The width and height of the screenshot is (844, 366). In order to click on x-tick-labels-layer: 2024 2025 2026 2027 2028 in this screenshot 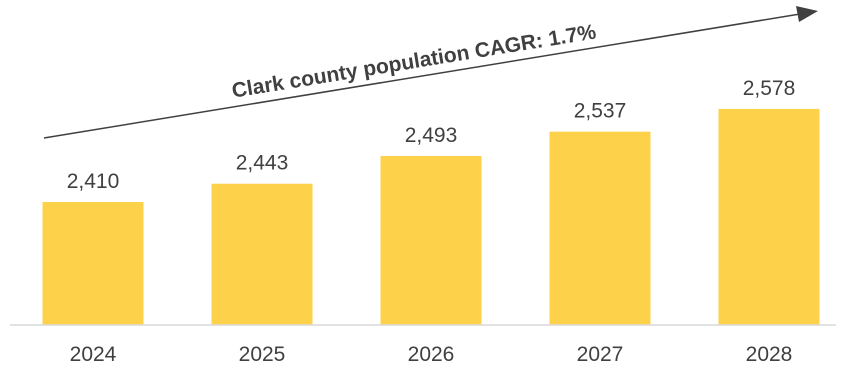, I will do `click(431, 354)`.